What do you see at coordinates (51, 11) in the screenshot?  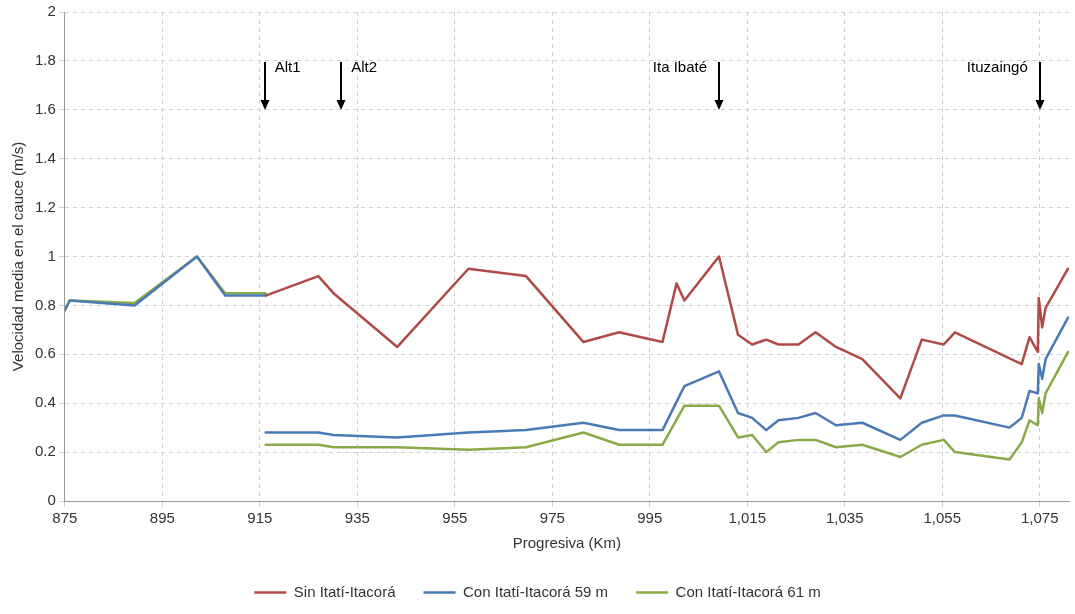 I see `y-tick-label: 2` at bounding box center [51, 11].